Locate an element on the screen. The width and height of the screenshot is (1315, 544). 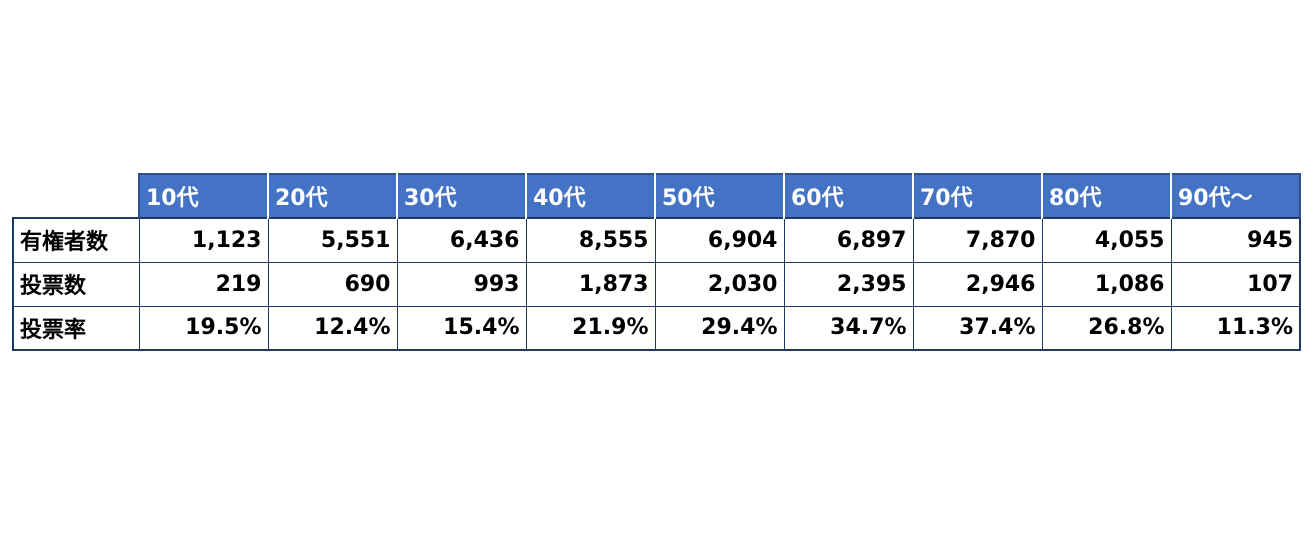
table-cell: 4,055 is located at coordinates (1107, 240).